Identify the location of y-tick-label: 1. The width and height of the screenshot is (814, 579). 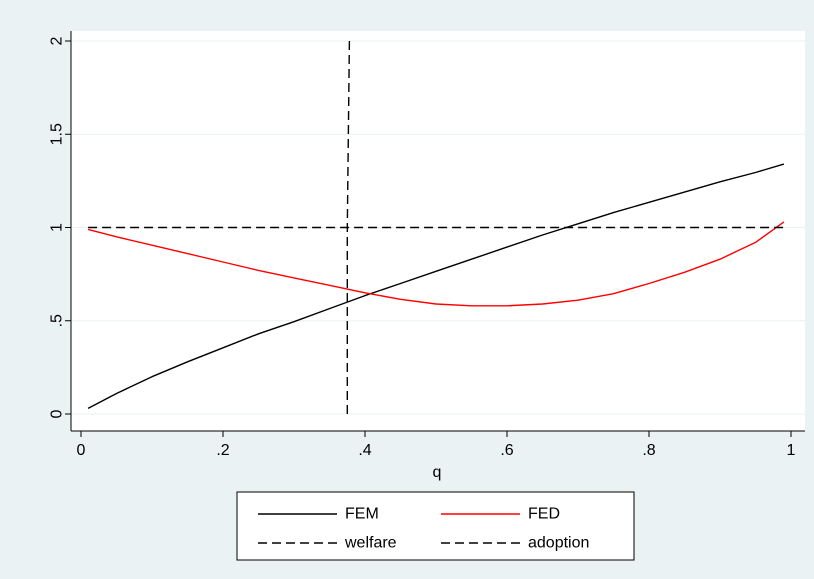
(57, 227).